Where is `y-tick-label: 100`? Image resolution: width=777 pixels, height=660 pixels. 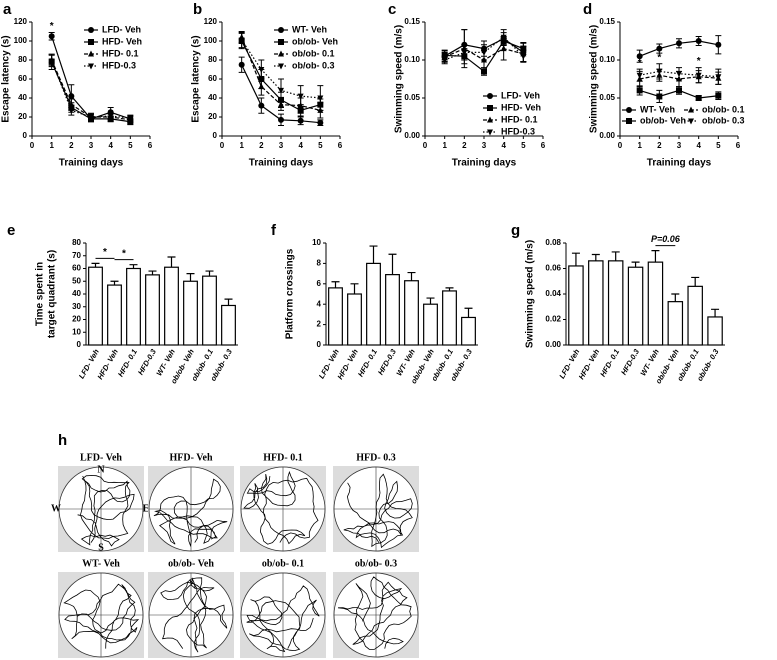 y-tick-label: 100 is located at coordinates (211, 40).